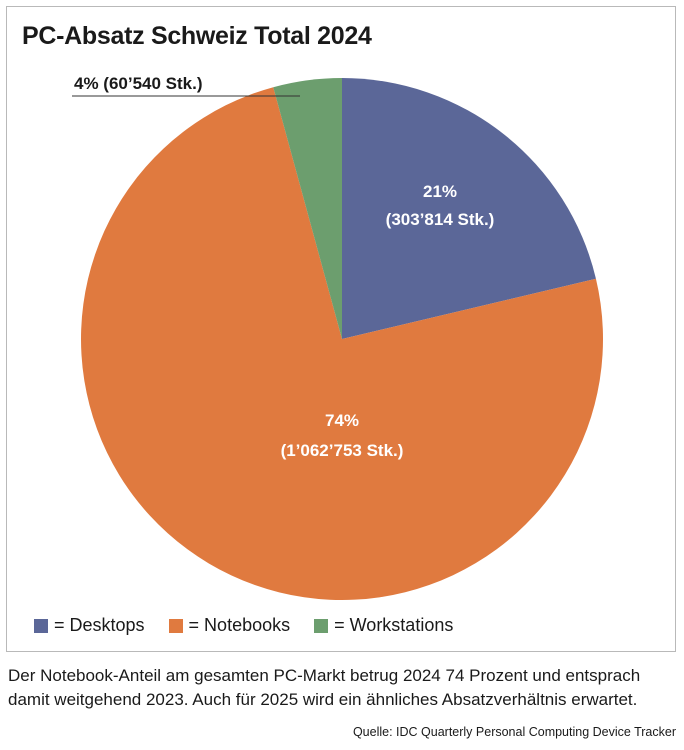 The height and width of the screenshot is (750, 684). I want to click on desktops-percent-label: 21%, so click(440, 191).